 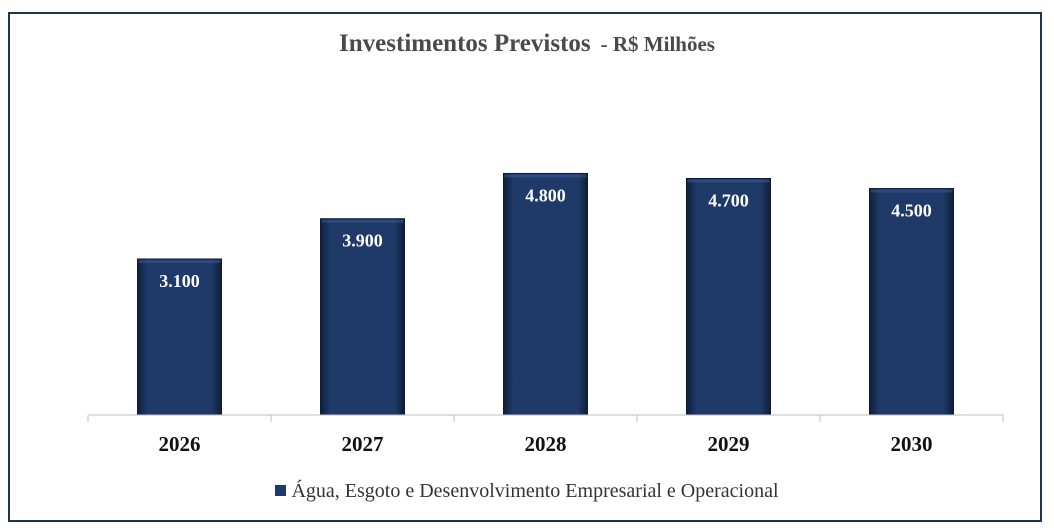 I want to click on chart-title: Investimentos Previstos - R$ Milhões, so click(x=527, y=44).